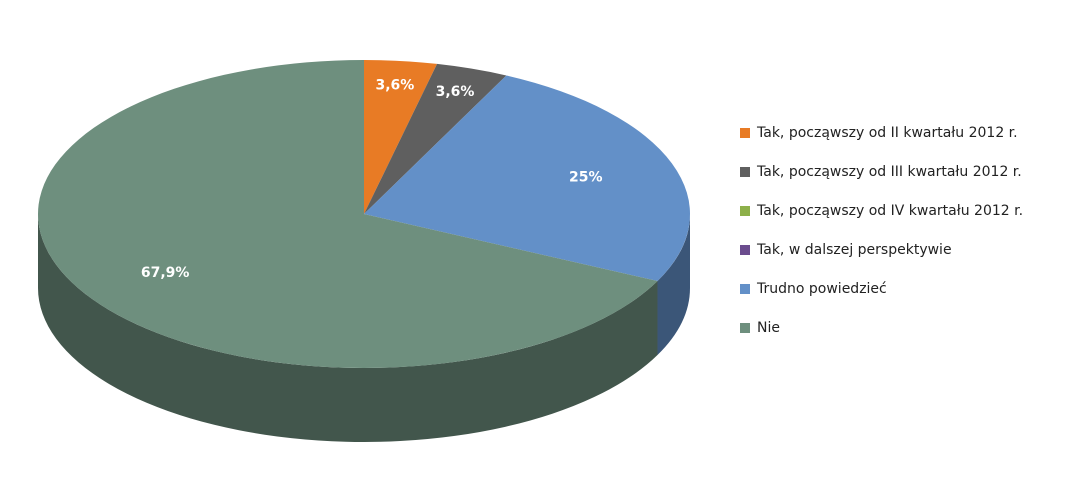 This screenshot has width=1077, height=495. What do you see at coordinates (586, 178) in the screenshot?
I see `data-label: 25%` at bounding box center [586, 178].